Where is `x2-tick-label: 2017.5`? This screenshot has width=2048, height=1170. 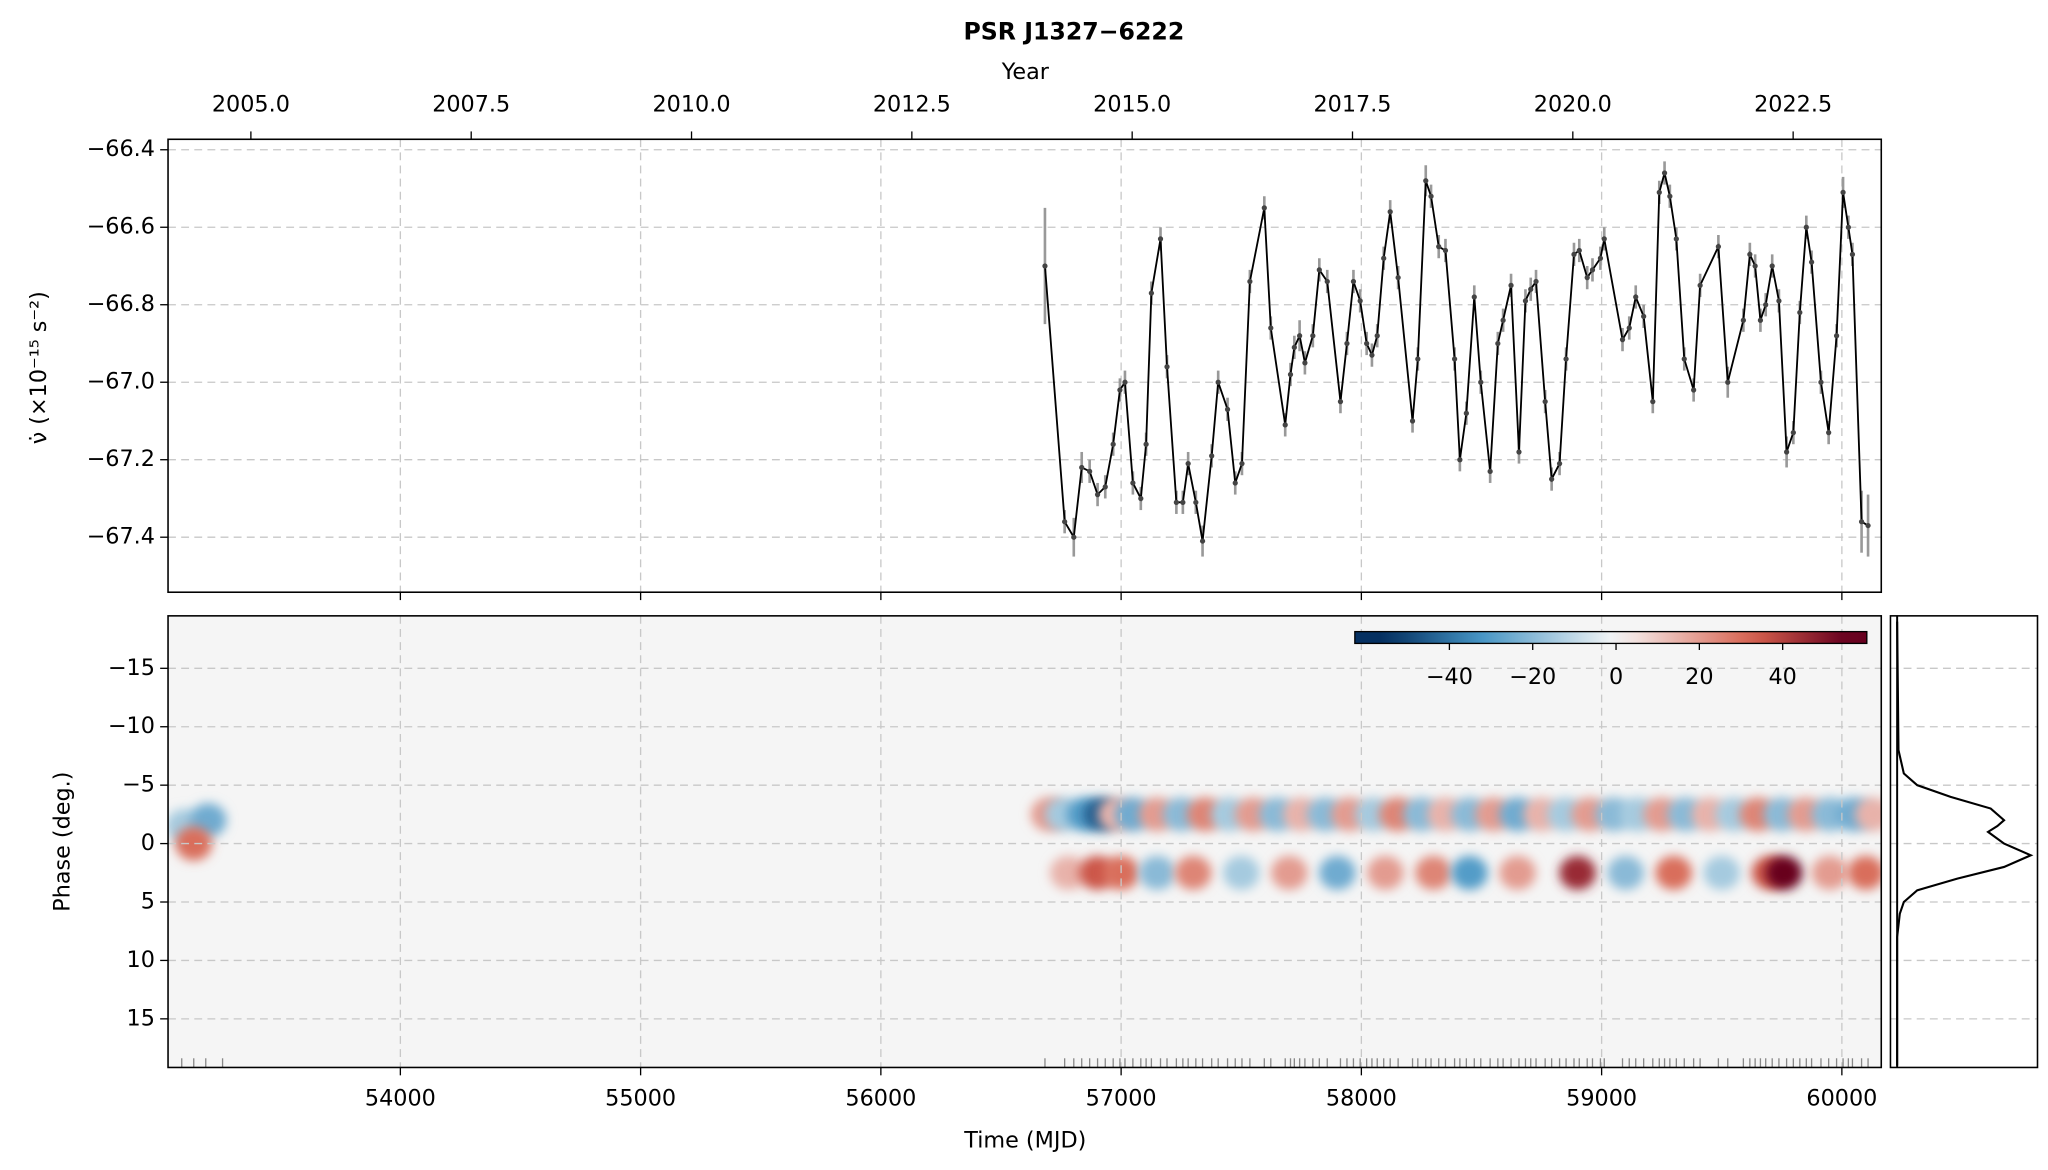 x2-tick-label: 2017.5 is located at coordinates (1352, 105).